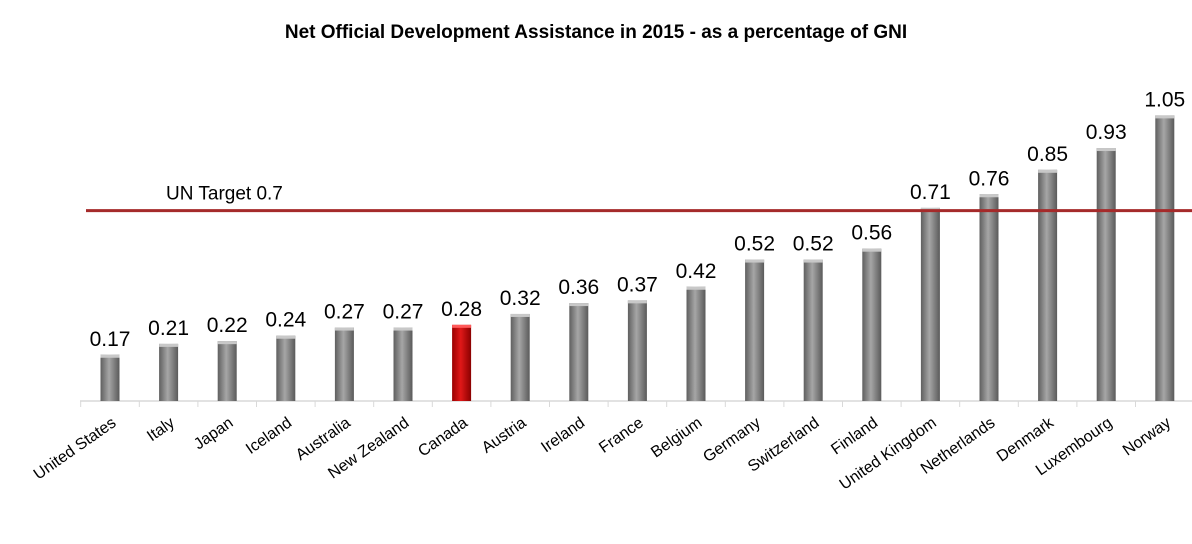  I want to click on bar-luxembourg, so click(1106, 274).